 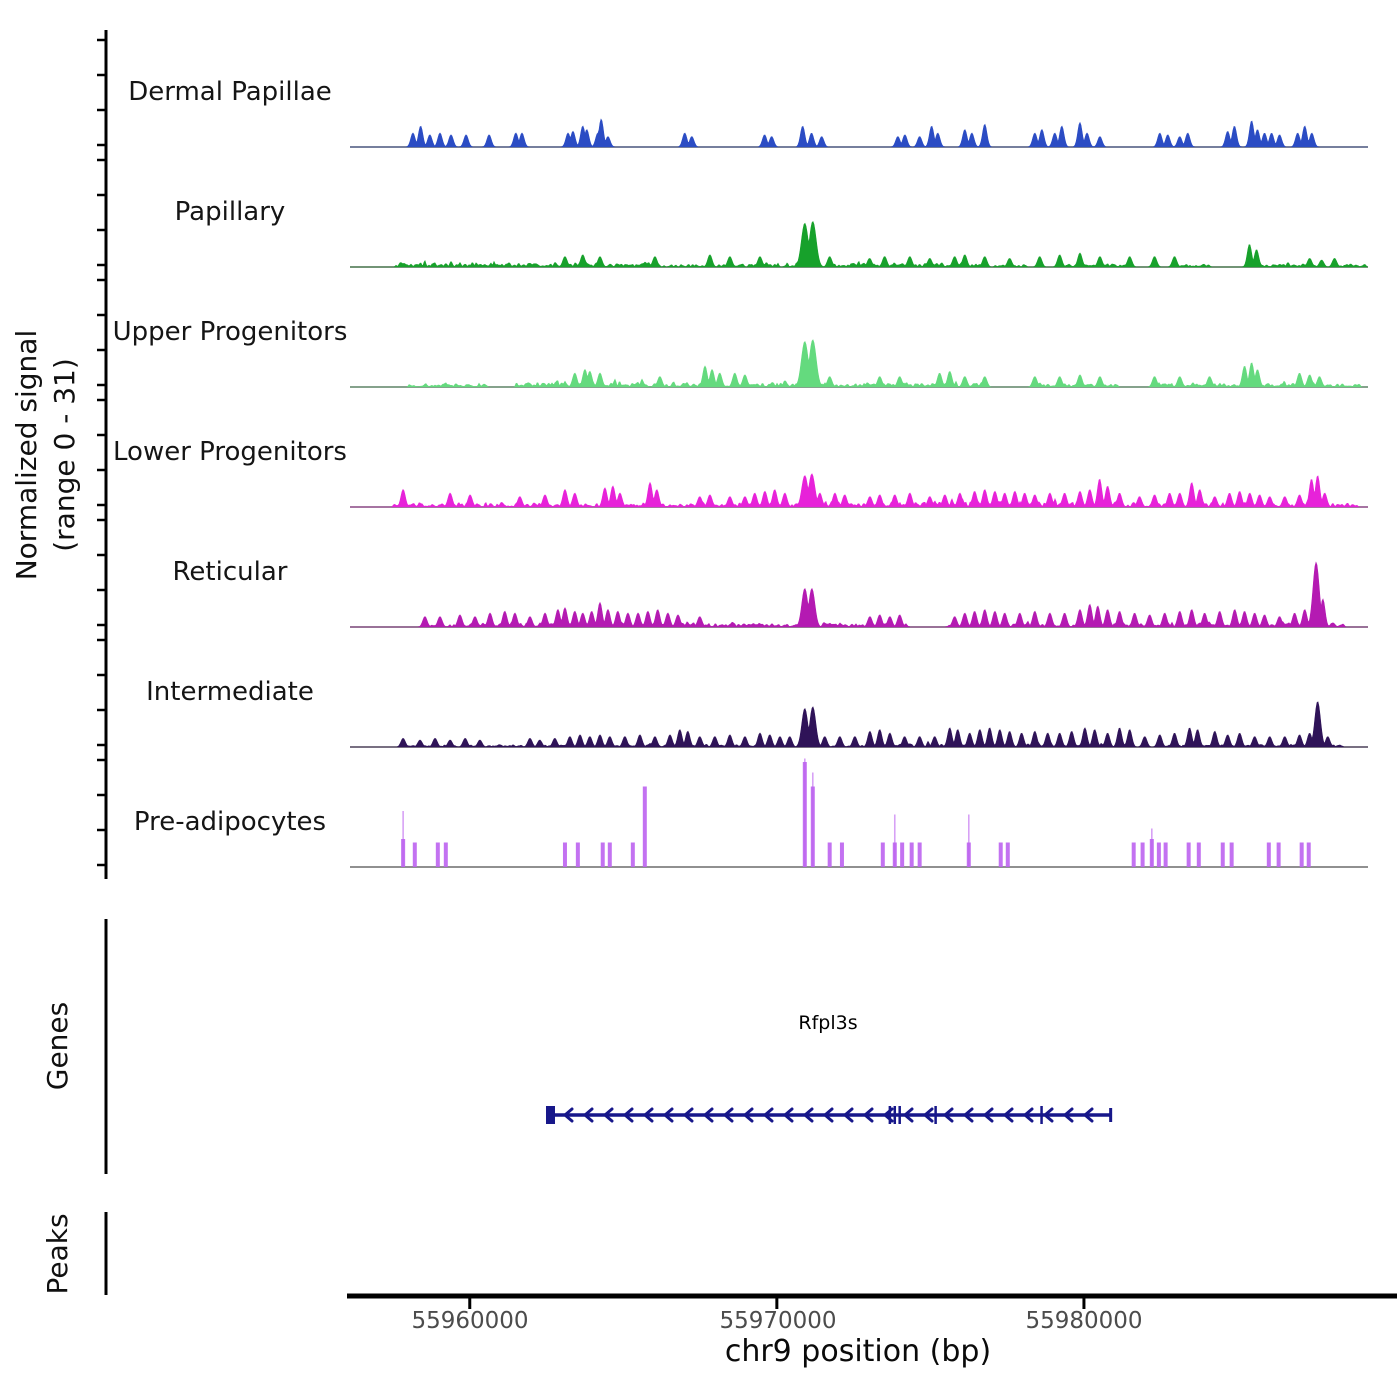 I want to click on y-axis-label-line2: (range 0 - 31), so click(x=64, y=455).